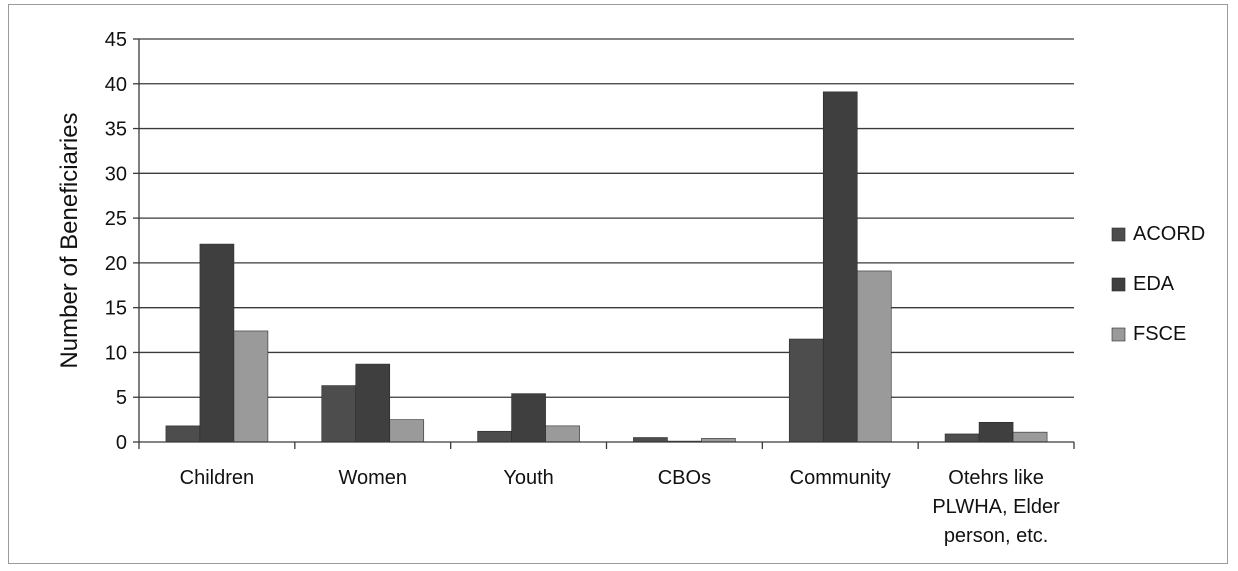 The image size is (1238, 571). What do you see at coordinates (1118, 334) in the screenshot?
I see `legend-swatch-fsce` at bounding box center [1118, 334].